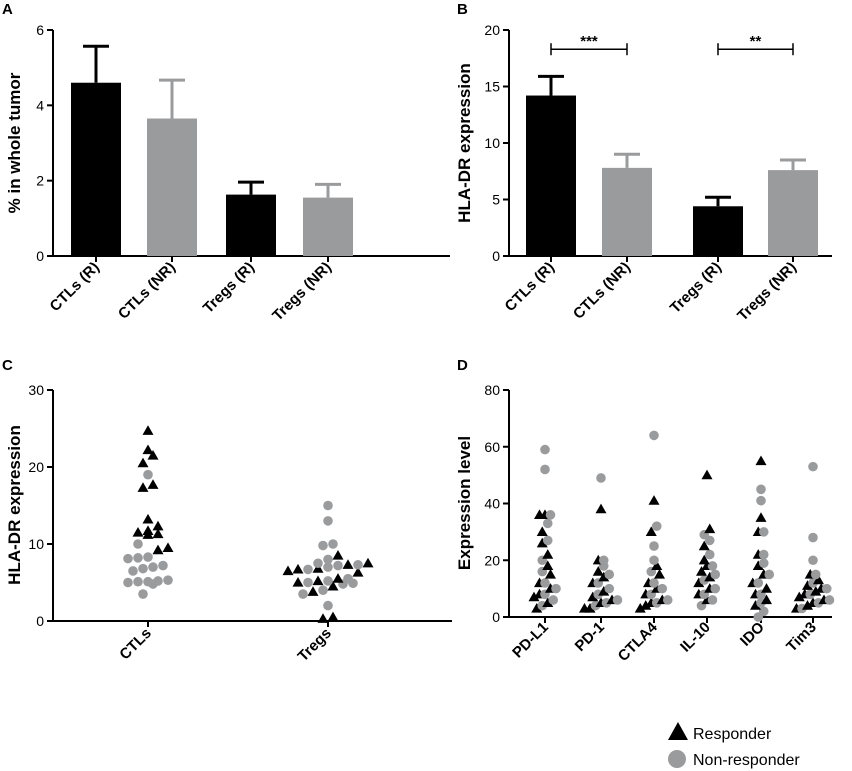  What do you see at coordinates (14, 142) in the screenshot?
I see `y-axis-title: % in whole tumor` at bounding box center [14, 142].